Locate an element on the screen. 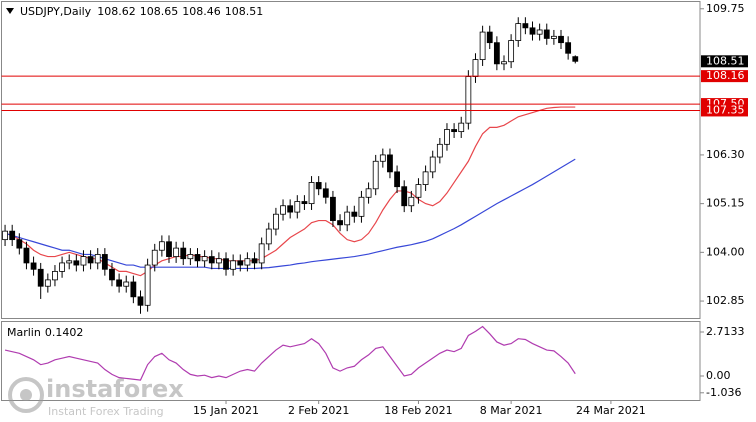 The image size is (756, 422). price-label: 108.51 is located at coordinates (725, 60).